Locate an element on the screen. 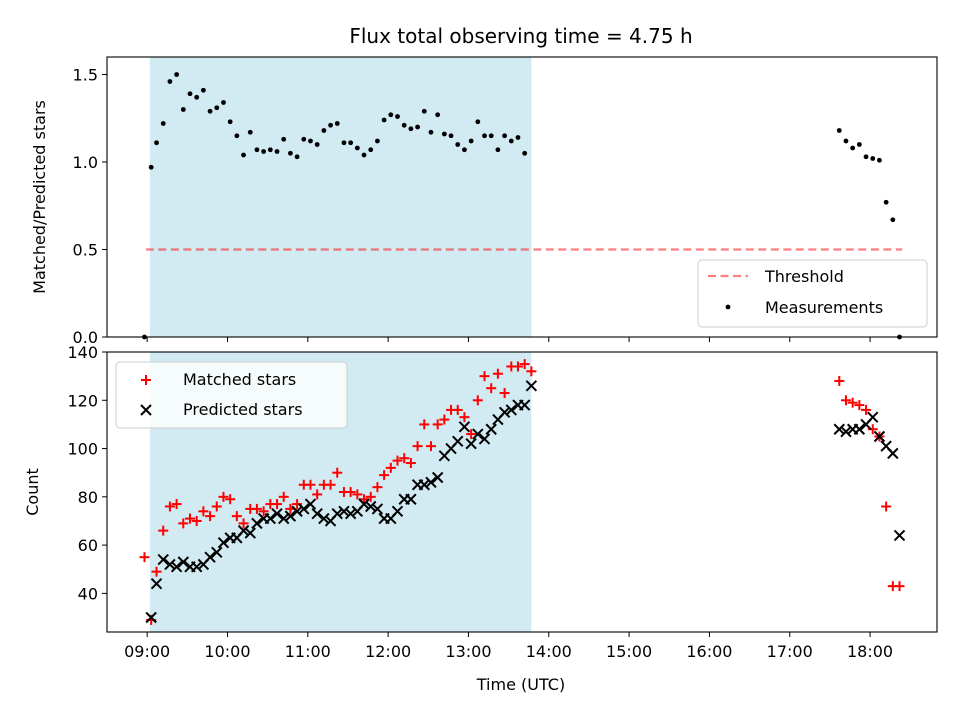  legend-measurements-label: Measurements is located at coordinates (824, 307).